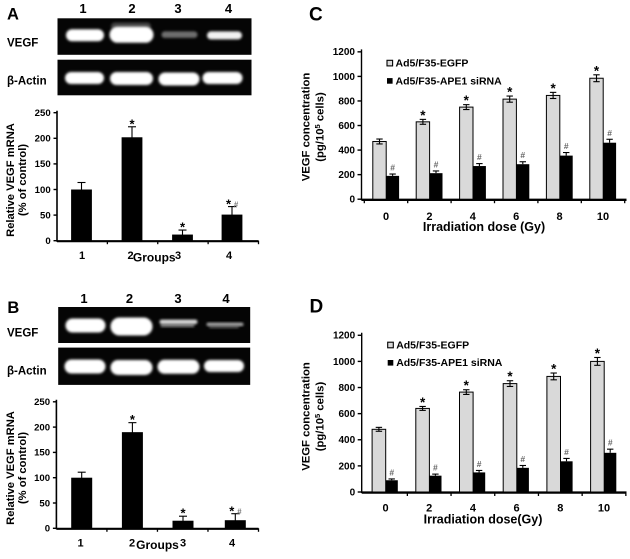 The width and height of the screenshot is (630, 559). Describe the element at coordinates (13, 308) in the screenshot. I see `svg-text: B` at that location.